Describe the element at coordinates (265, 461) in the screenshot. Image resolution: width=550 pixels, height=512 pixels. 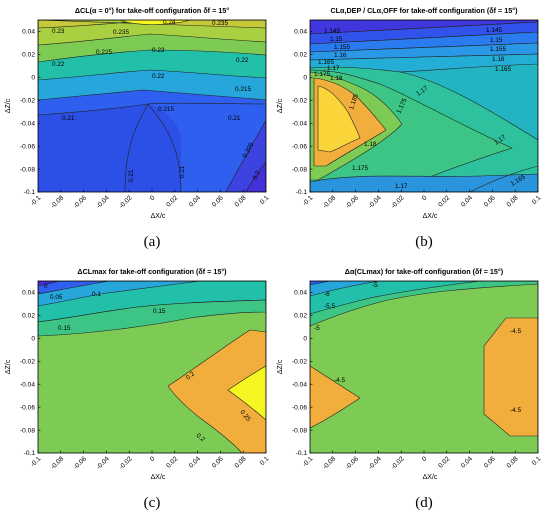
I see `x-tick-label: 0.1` at that location.